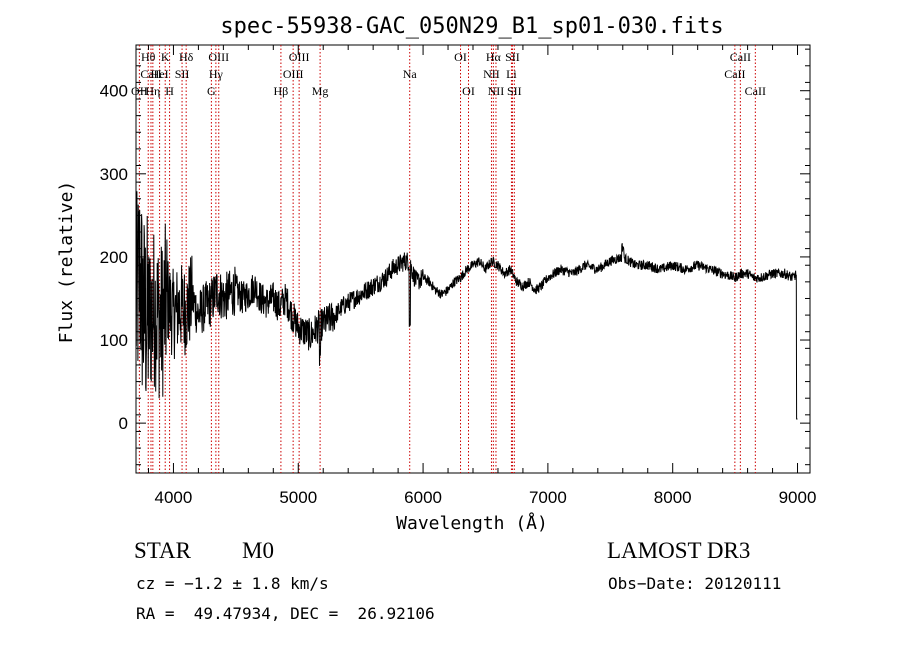 Image resolution: width=900 pixels, height=649 pixels. What do you see at coordinates (472, 523) in the screenshot?
I see `x-axis-label: Wavelength (Å)` at bounding box center [472, 523].